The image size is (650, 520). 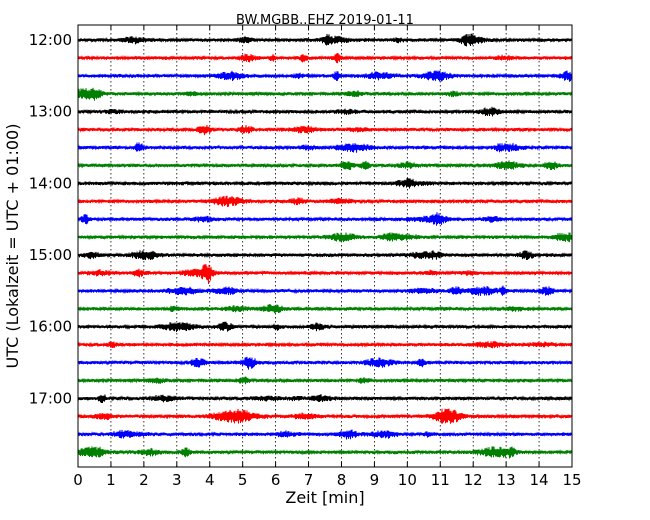 I want to click on x-tick-label: 4, so click(x=210, y=480).